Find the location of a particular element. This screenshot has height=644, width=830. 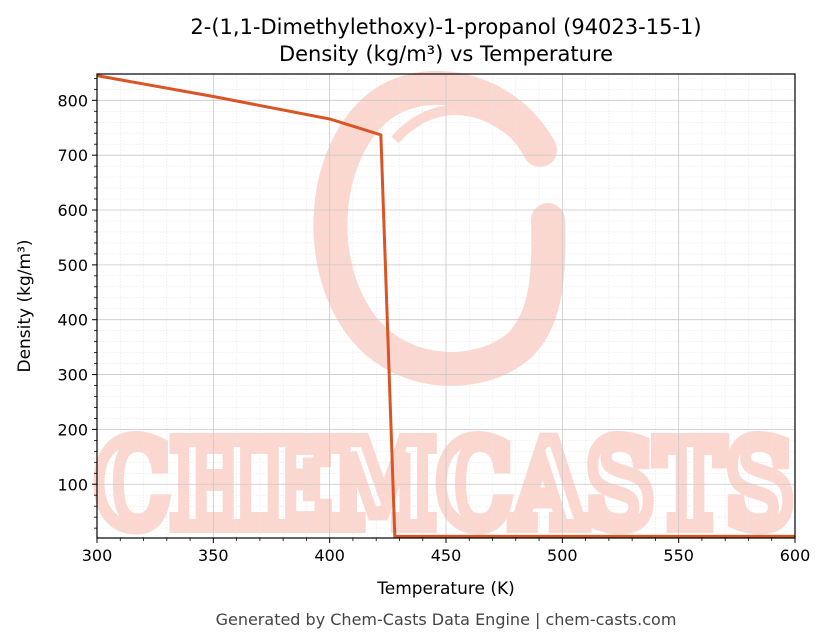

x-tick-label: 550 is located at coordinates (678, 555).